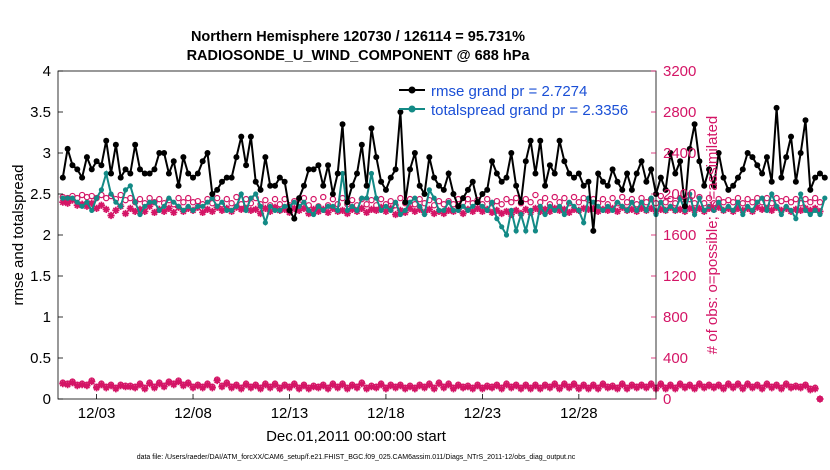 This screenshot has width=830, height=470. I want to click on y2-tick-label: 2400, so click(679, 153).